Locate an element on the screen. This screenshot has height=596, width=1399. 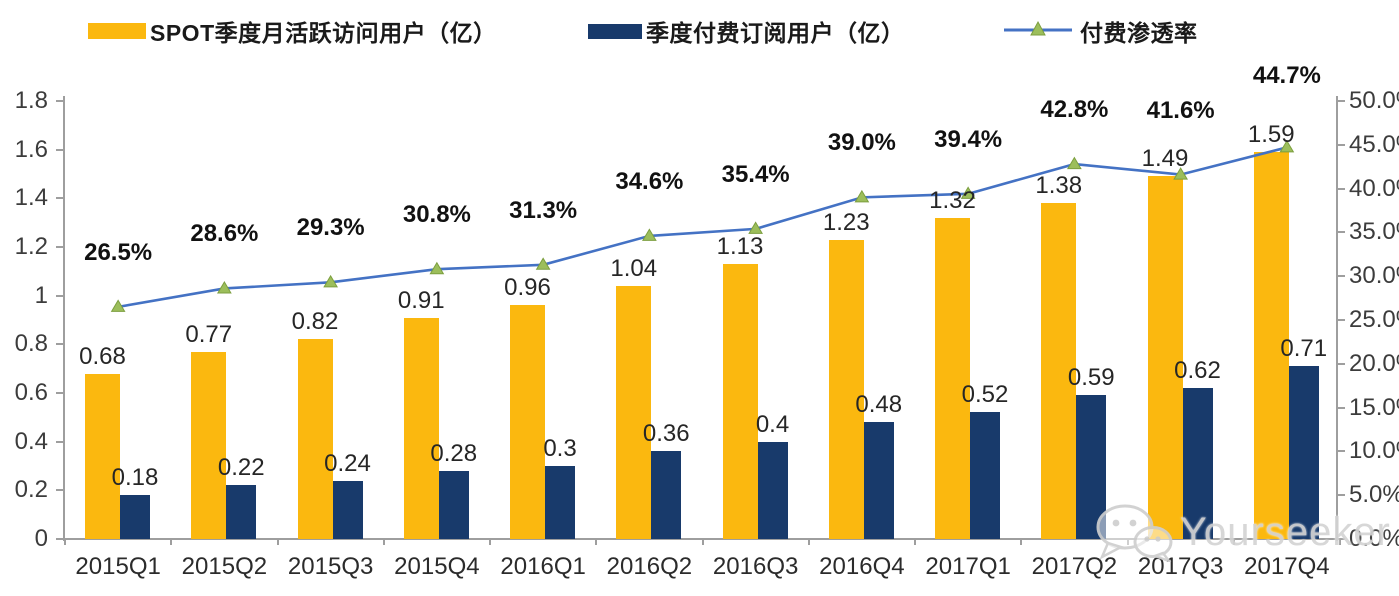
x-axis-label: 2015Q3 is located at coordinates (330, 566).